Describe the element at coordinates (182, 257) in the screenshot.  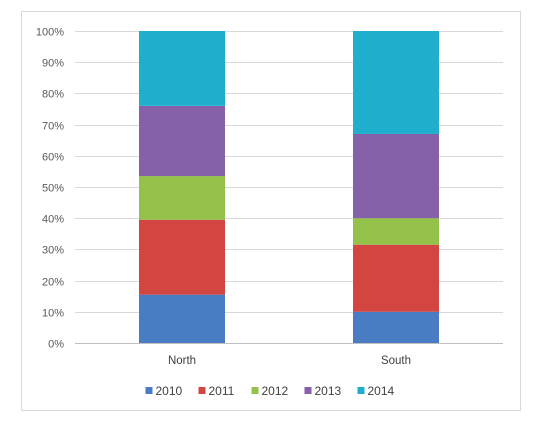
I see `bar-segment-north-2011` at that location.